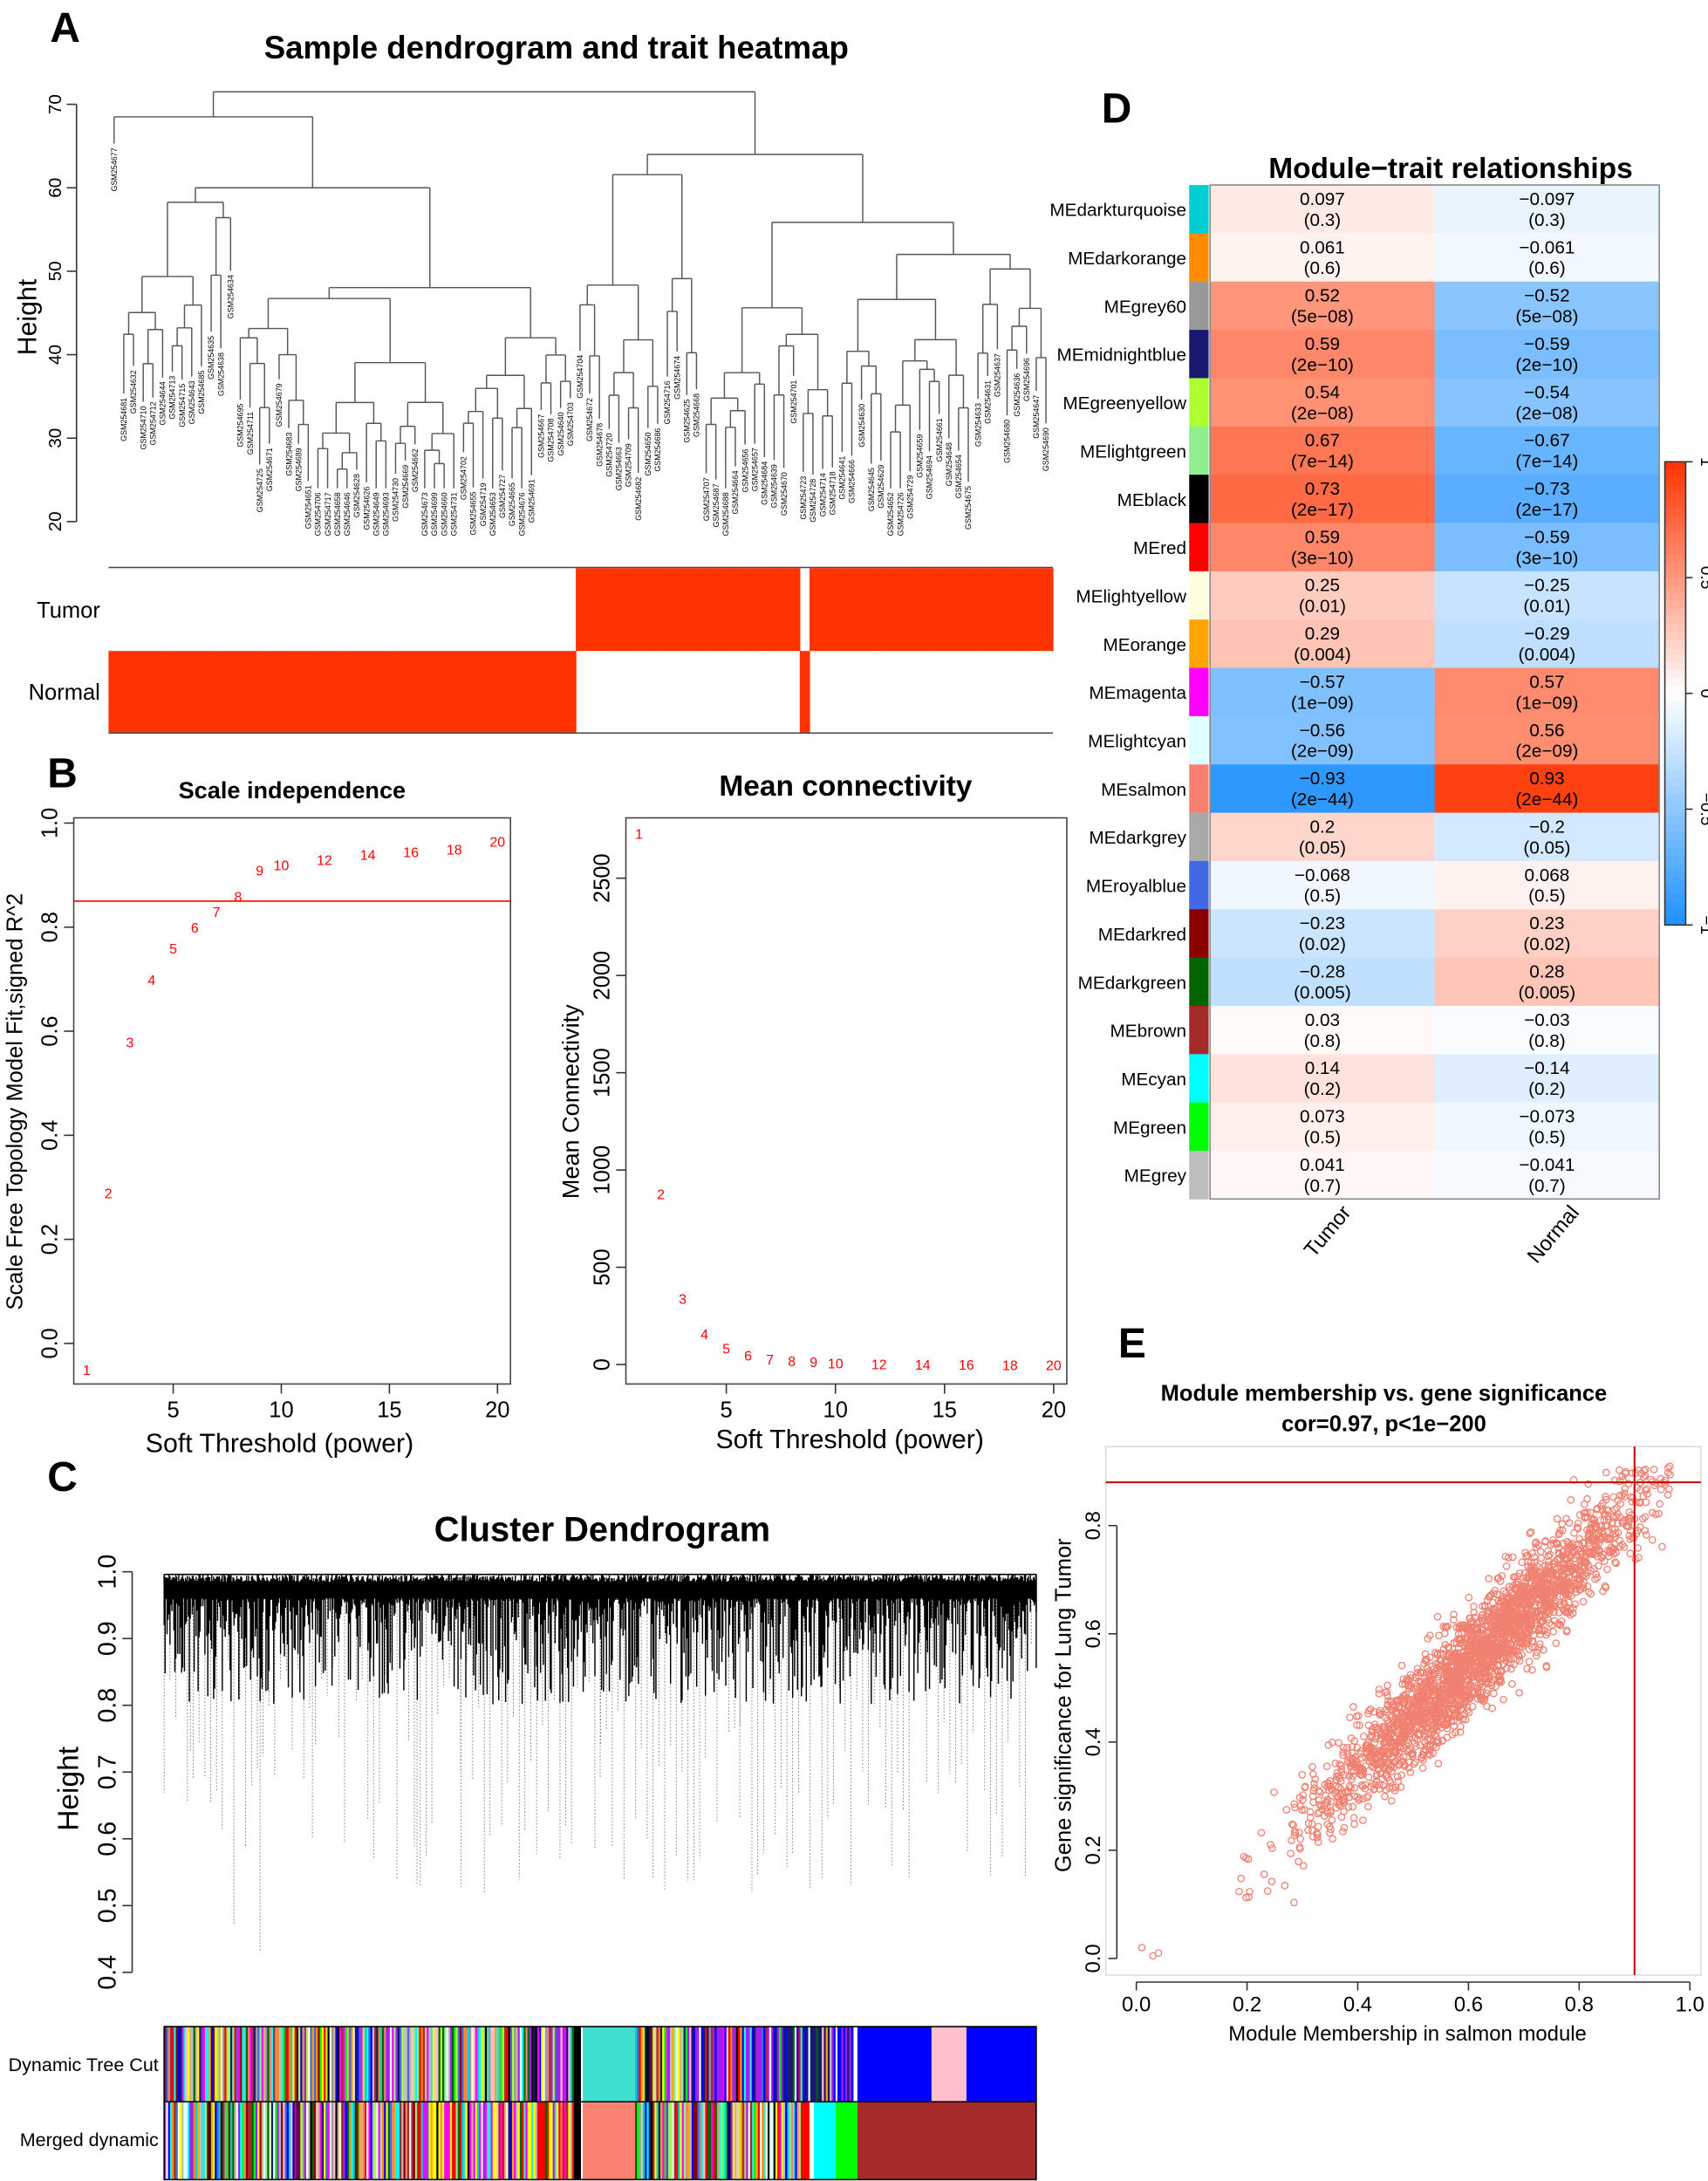 This screenshot has width=1708, height=2181. Describe the element at coordinates (50, 1239) in the screenshot. I see `y-tick-label: 0.2` at that location.